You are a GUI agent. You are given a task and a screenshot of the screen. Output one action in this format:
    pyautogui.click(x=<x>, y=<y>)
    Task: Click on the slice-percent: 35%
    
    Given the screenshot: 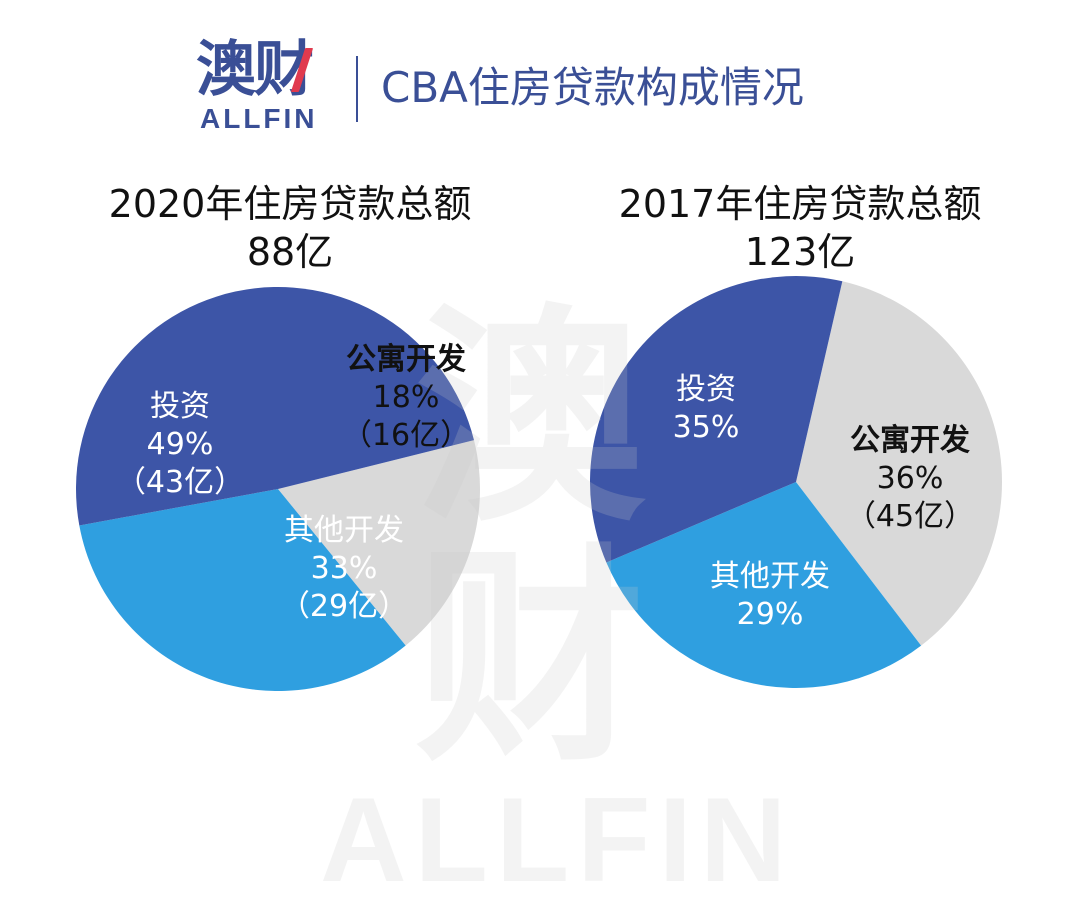 What is the action you would take?
    pyautogui.click(x=706, y=427)
    